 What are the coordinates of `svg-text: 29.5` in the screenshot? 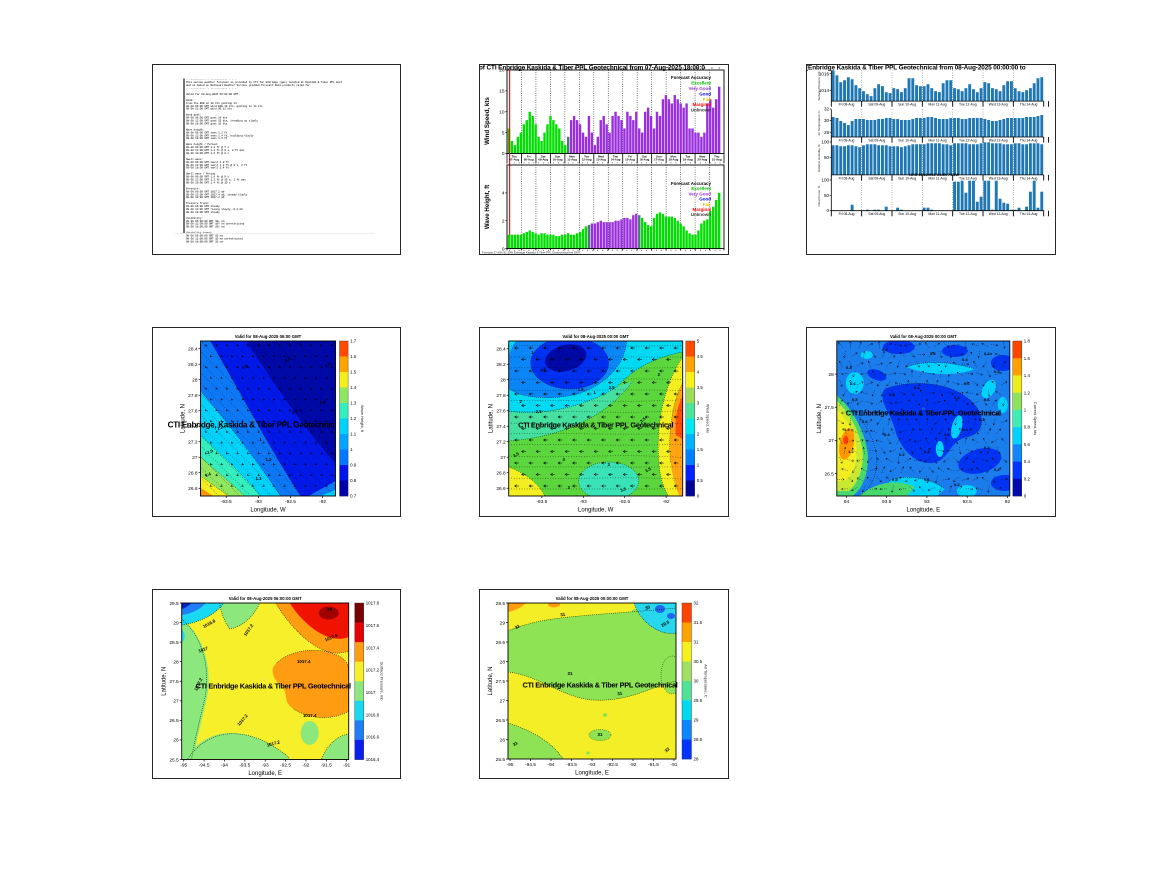 It's located at (174, 604).